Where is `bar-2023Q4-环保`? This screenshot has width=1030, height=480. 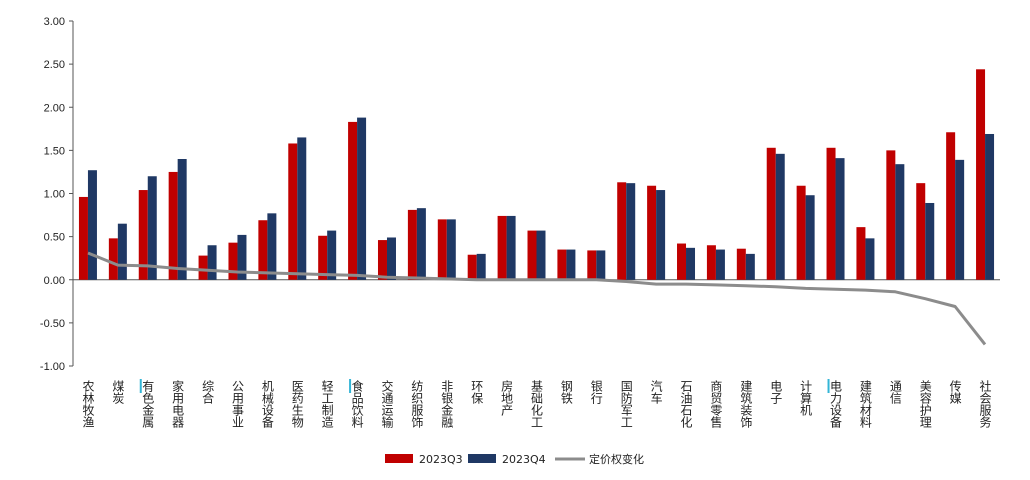
bar-2023Q4-环保 is located at coordinates (481, 266).